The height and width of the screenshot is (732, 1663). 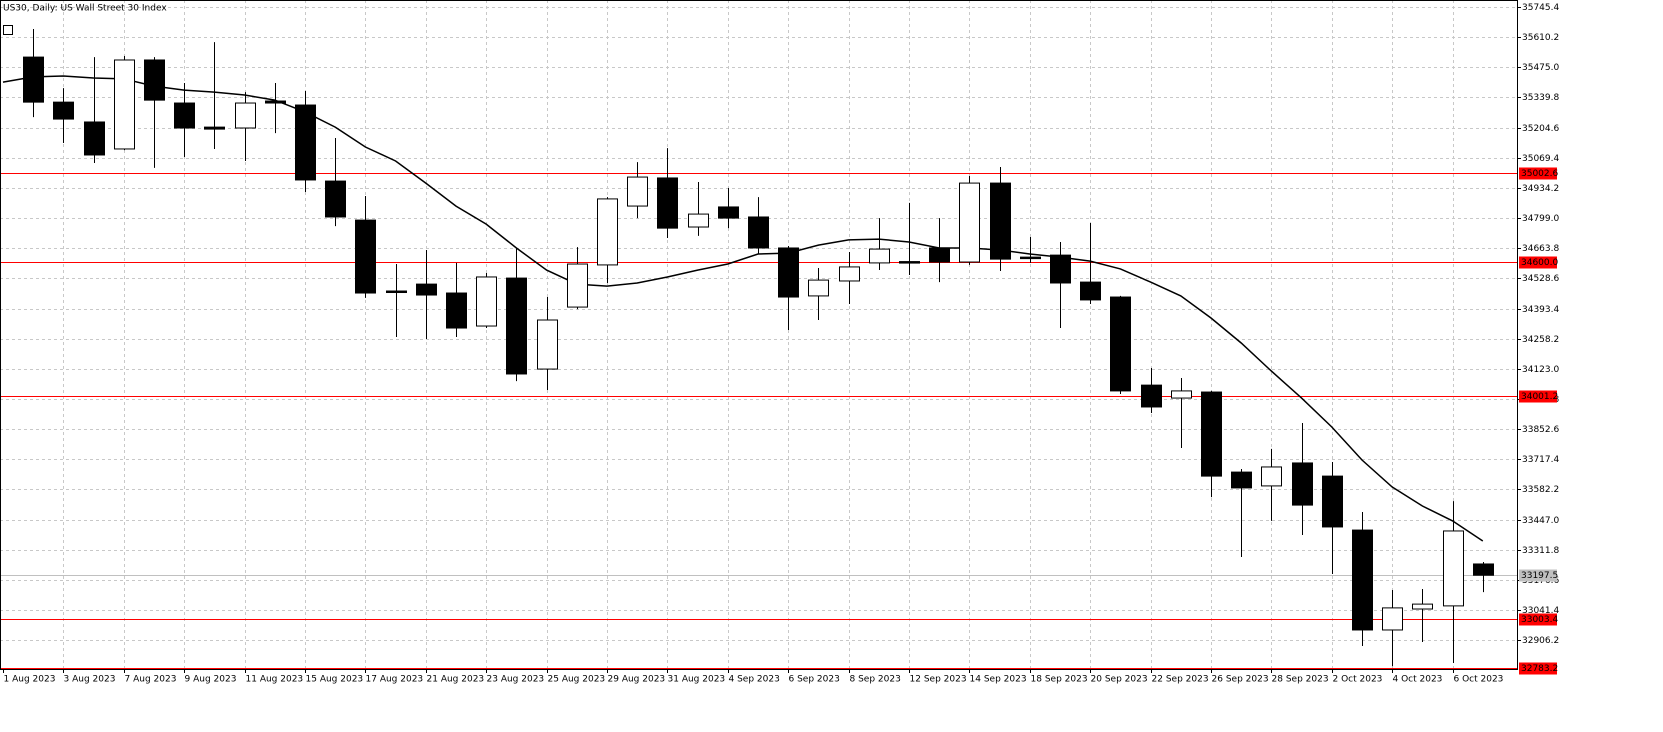 I want to click on x-tick-label: 6 Oct 2023, so click(x=1479, y=680).